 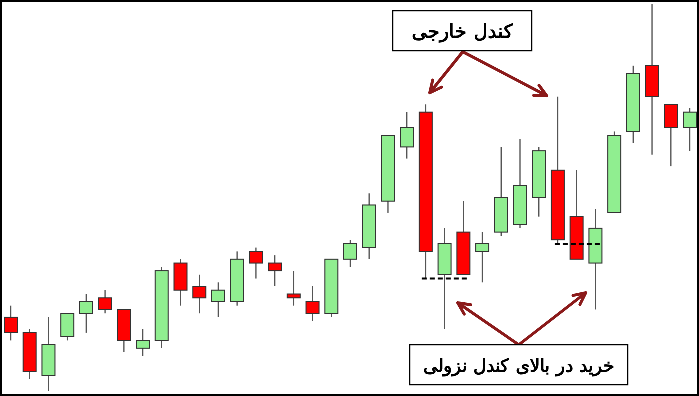 What do you see at coordinates (463, 32) in the screenshot?
I see `annotation: کندل خارجی` at bounding box center [463, 32].